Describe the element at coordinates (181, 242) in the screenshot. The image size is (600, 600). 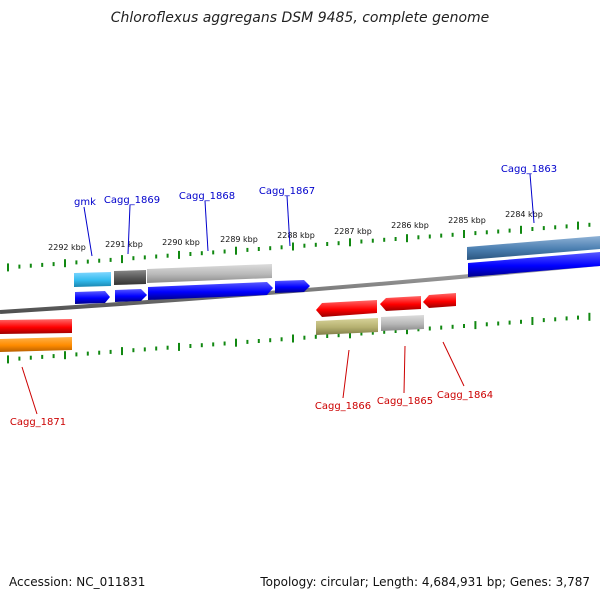
I see `kbp-label: 2290 kbp` at that location.